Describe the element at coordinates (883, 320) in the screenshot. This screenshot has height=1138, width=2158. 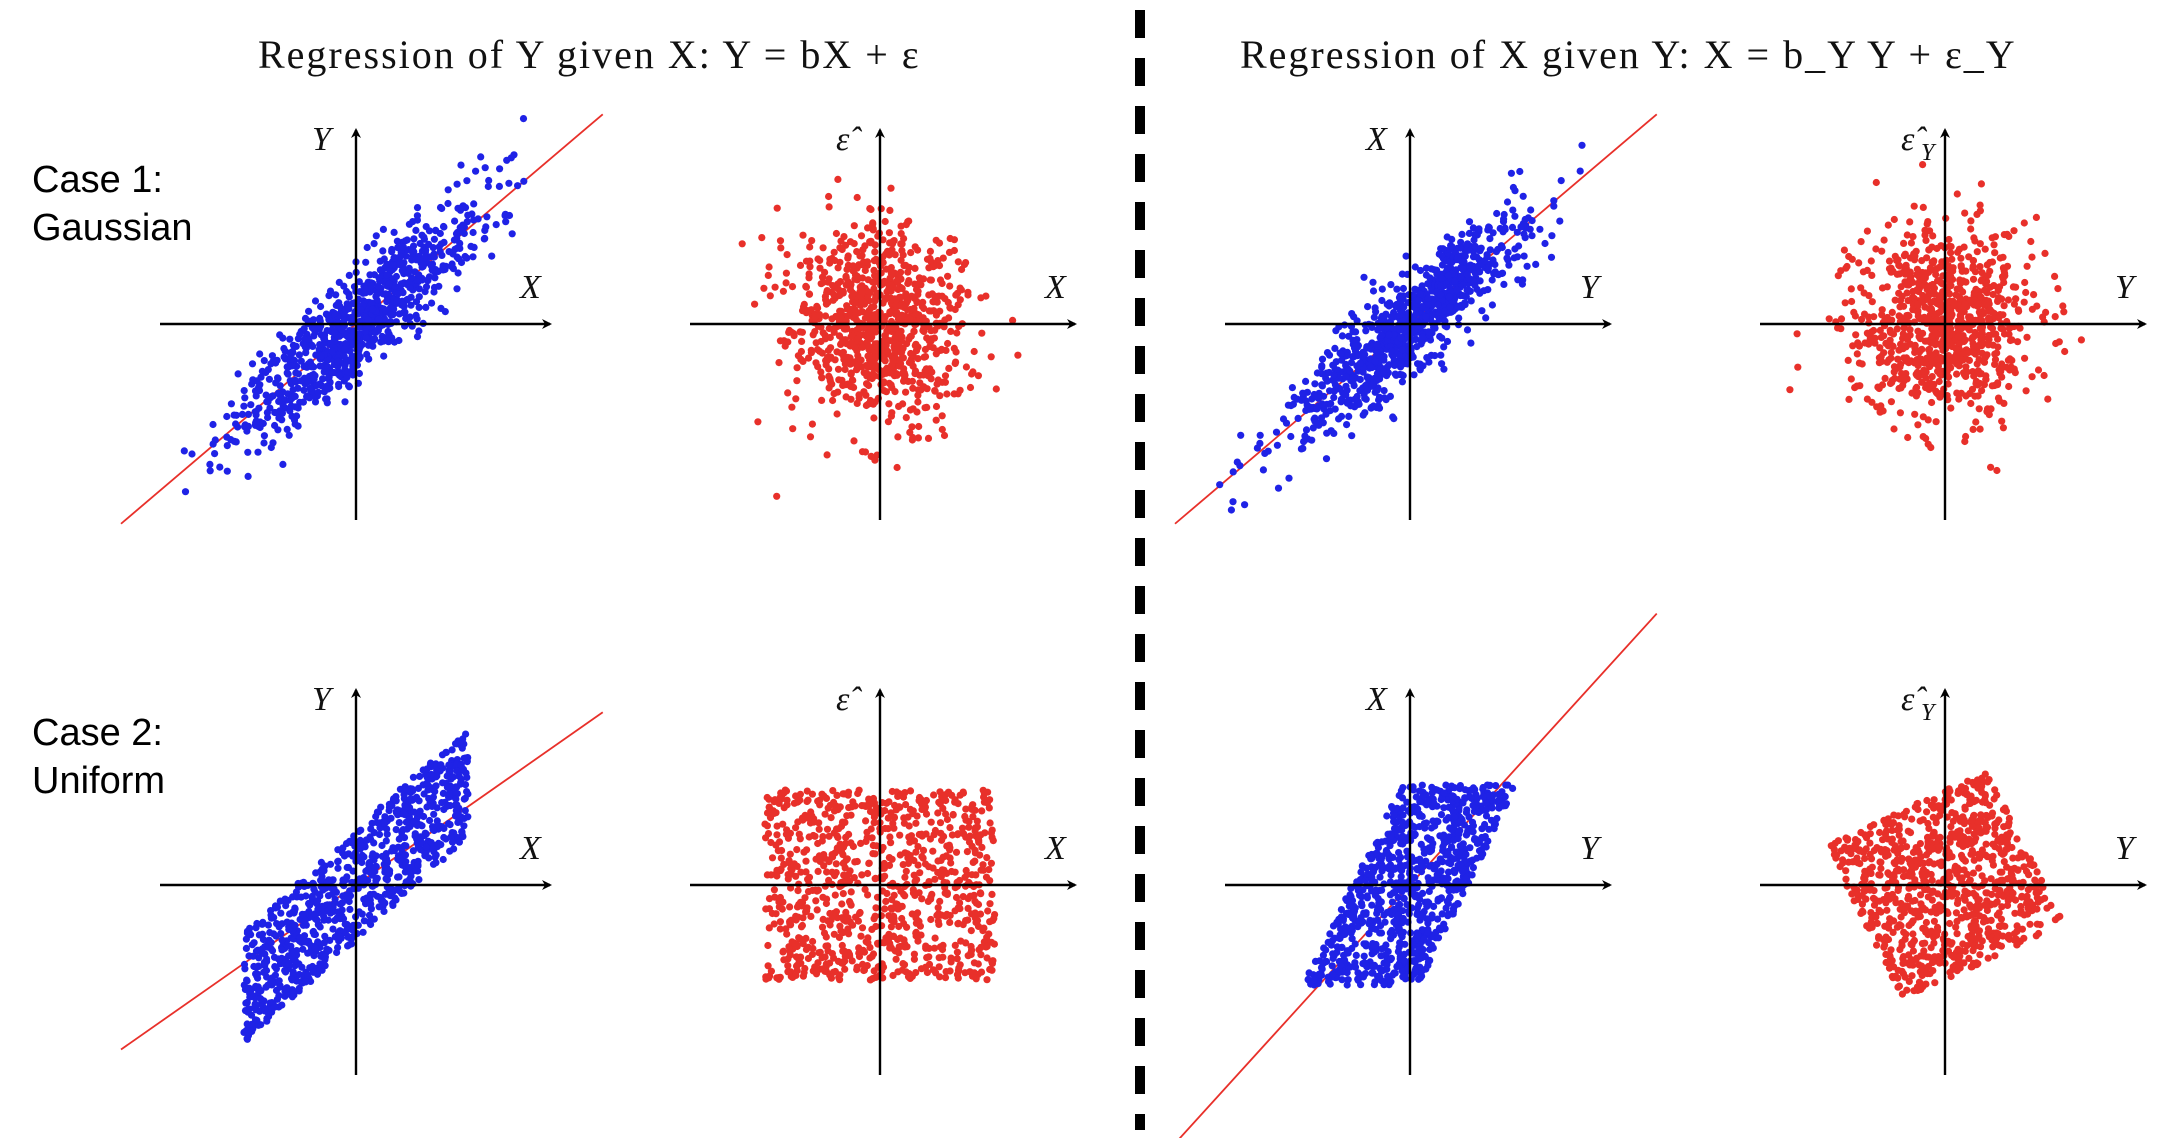
I see `panel-case1-residual-y: Xε̂` at that location.